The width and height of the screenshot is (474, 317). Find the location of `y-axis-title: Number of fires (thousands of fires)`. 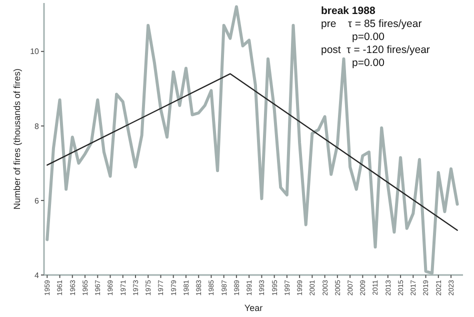

y-axis-title: Number of fires (thousands of fires) is located at coordinates (17, 139).